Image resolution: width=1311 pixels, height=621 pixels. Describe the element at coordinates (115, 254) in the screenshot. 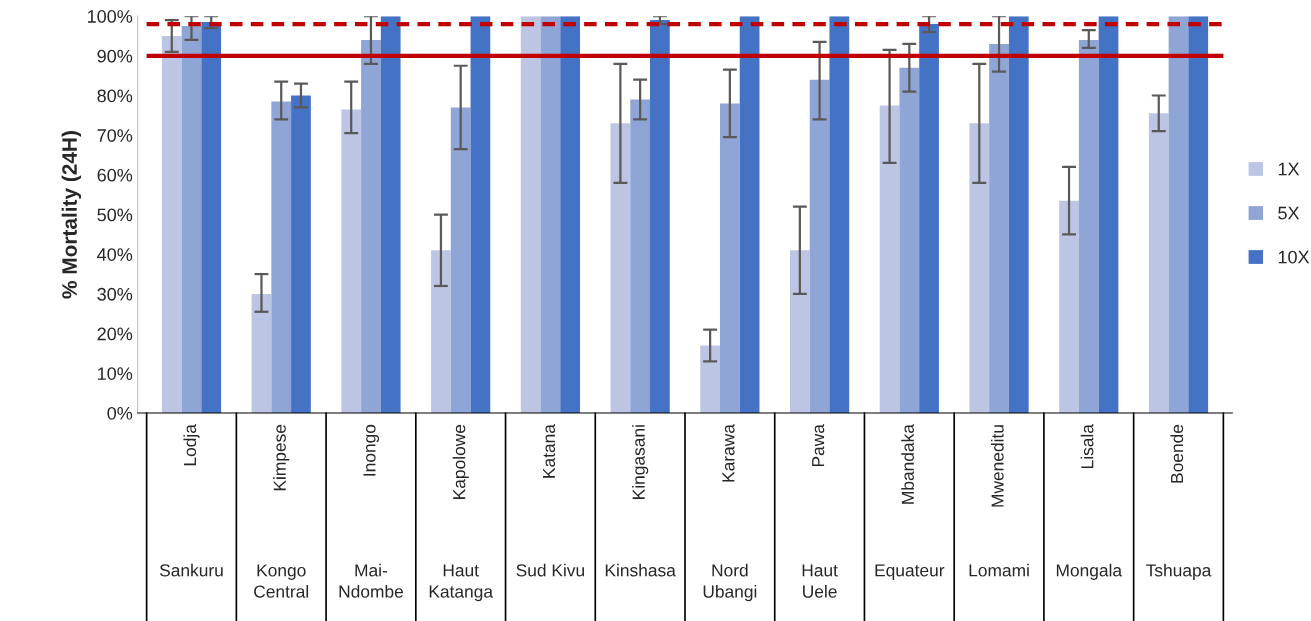

I see `y-tick-label: 40%` at that location.